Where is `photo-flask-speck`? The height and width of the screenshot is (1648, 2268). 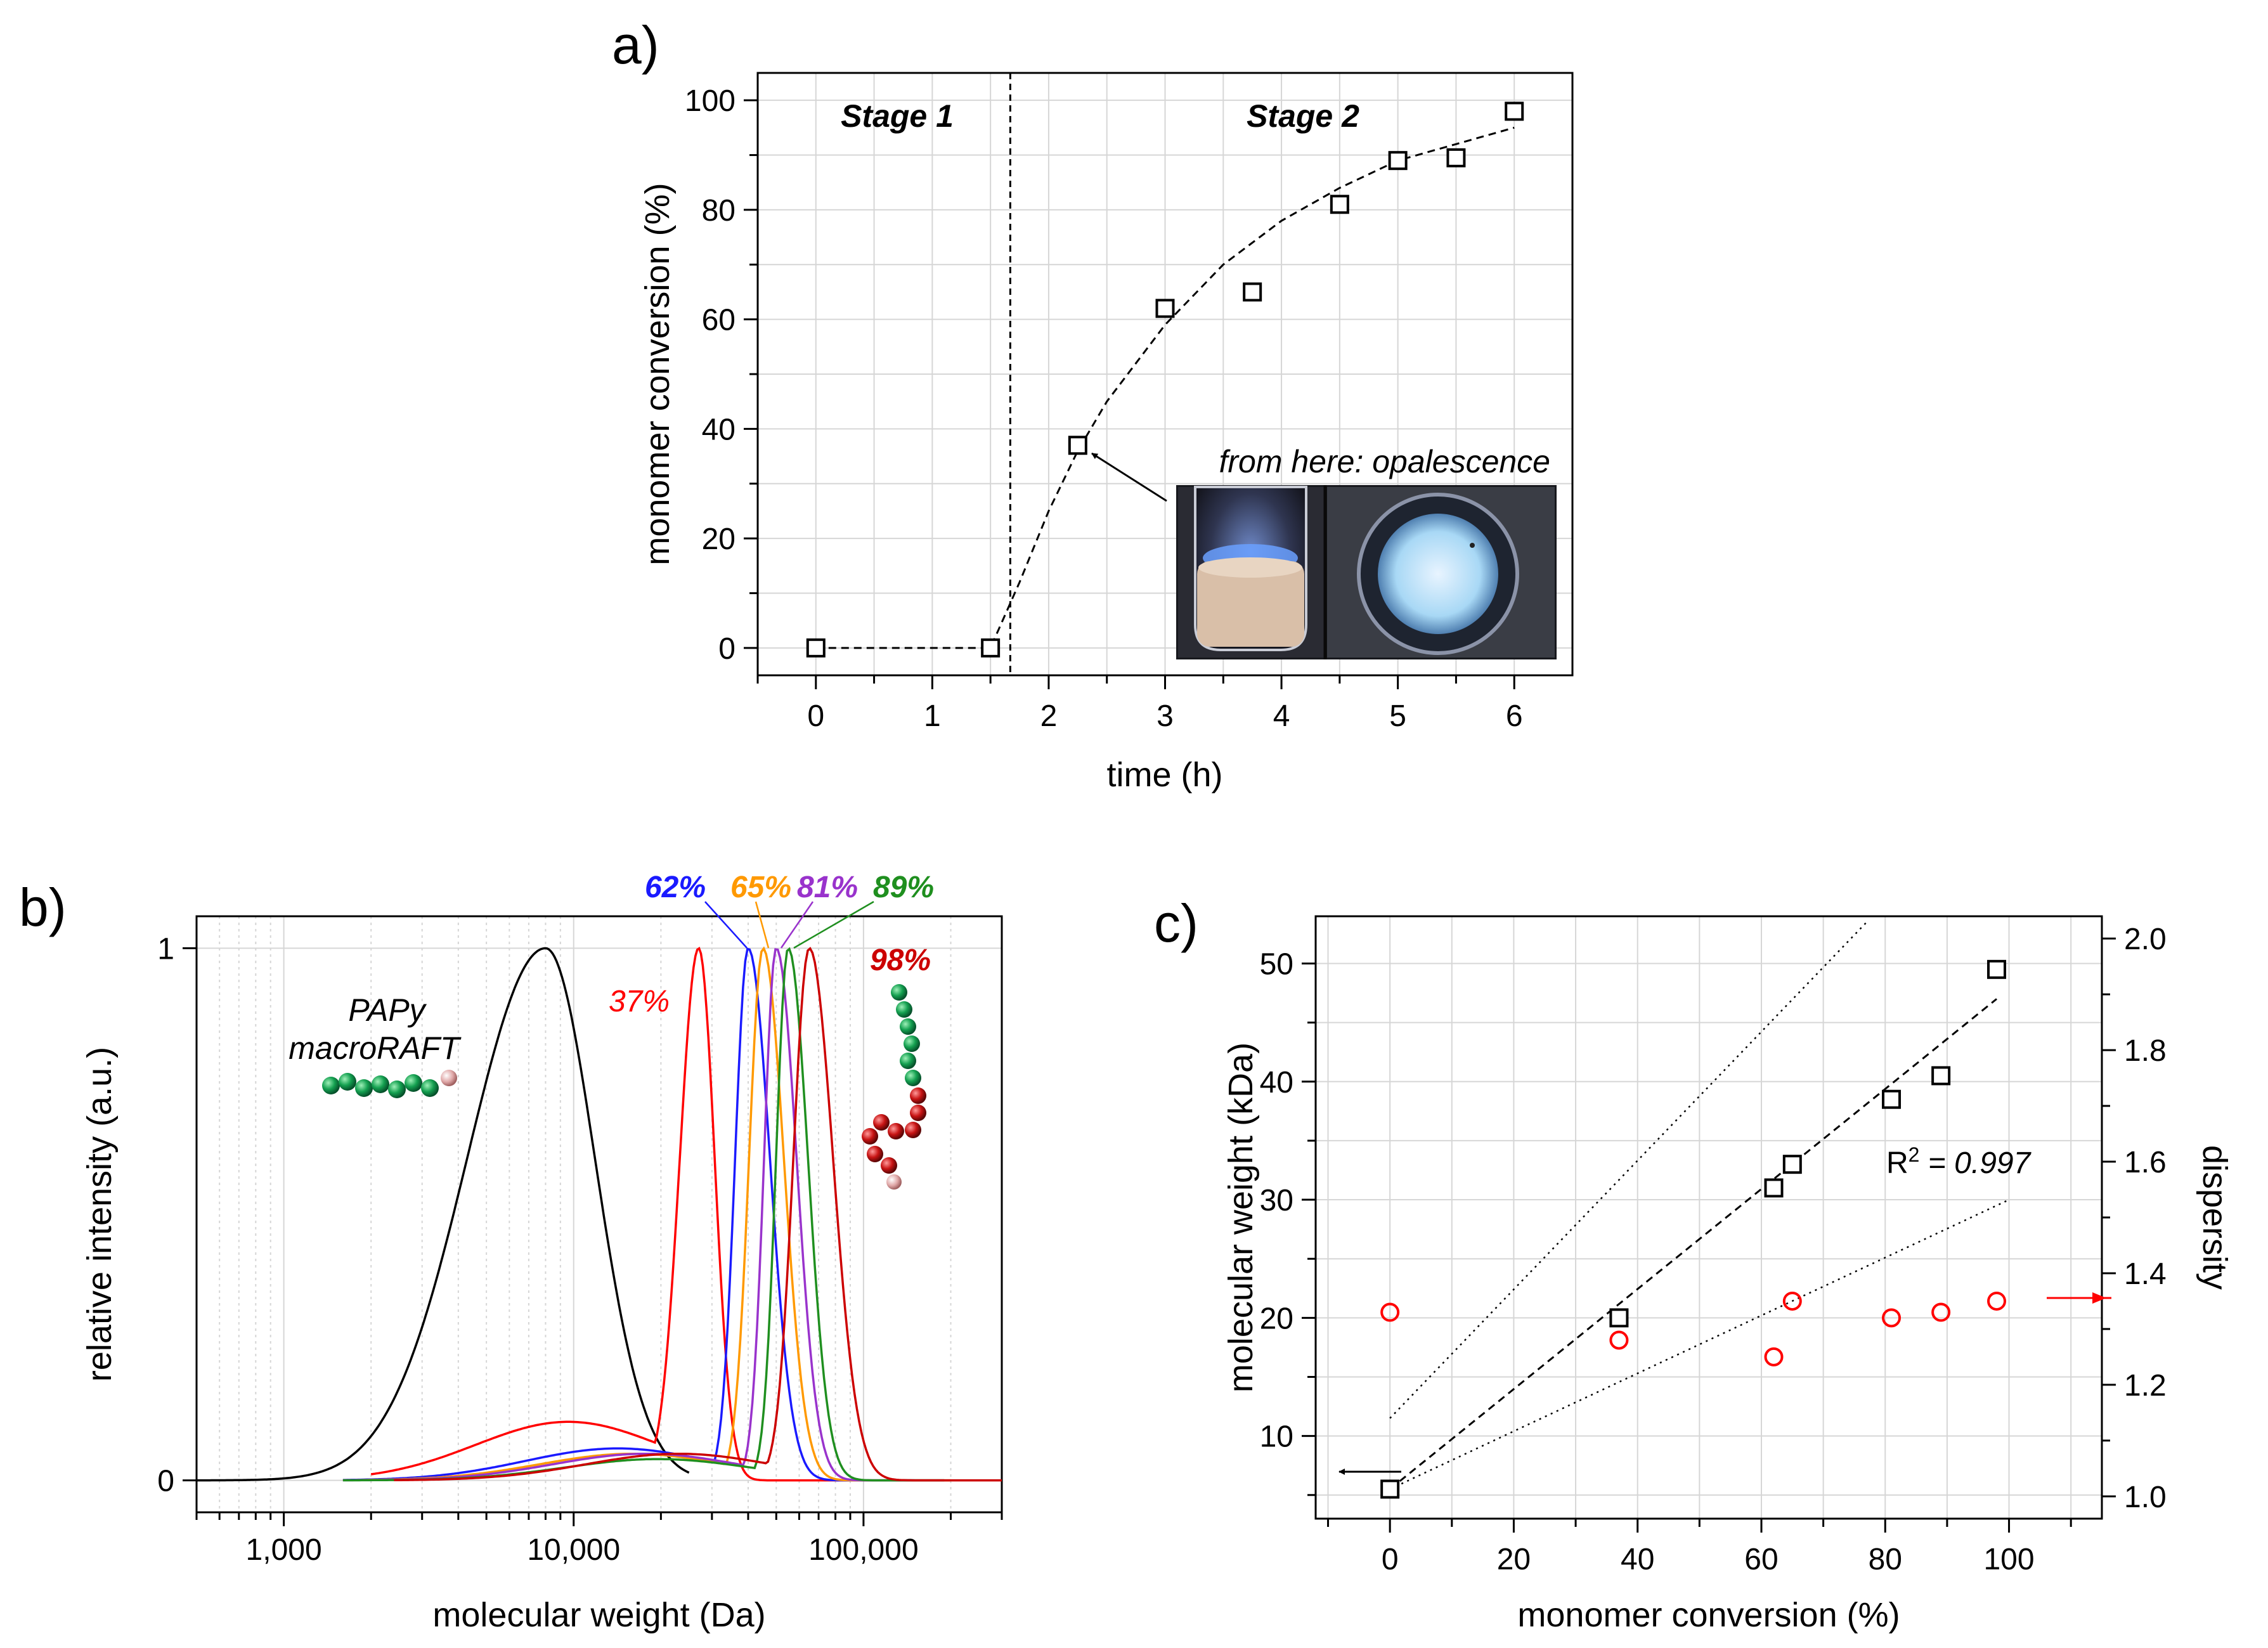
photo-flask-speck is located at coordinates (1472, 545).